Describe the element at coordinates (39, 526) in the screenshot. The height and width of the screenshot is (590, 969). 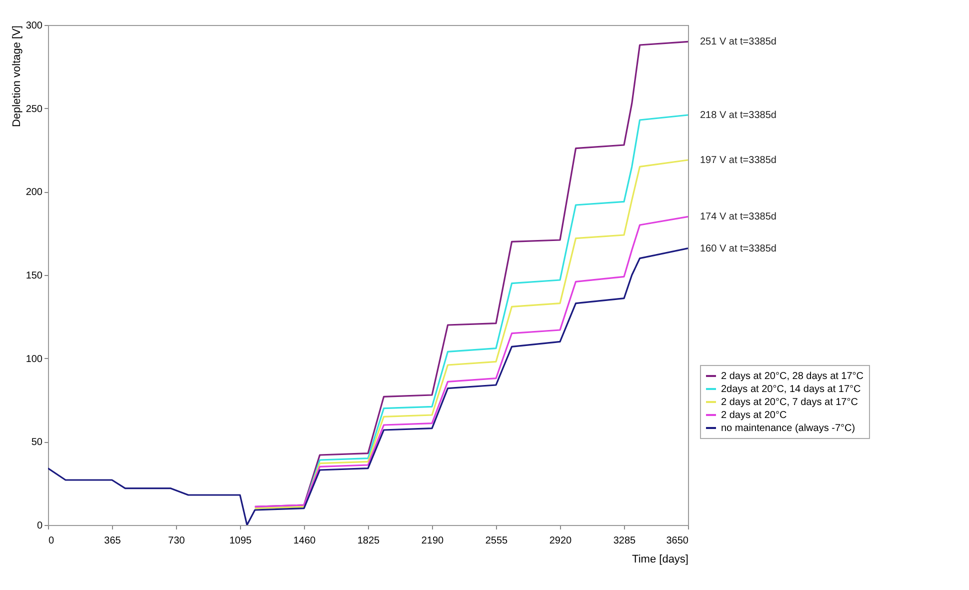
I see `y-tick-label: 0` at that location.